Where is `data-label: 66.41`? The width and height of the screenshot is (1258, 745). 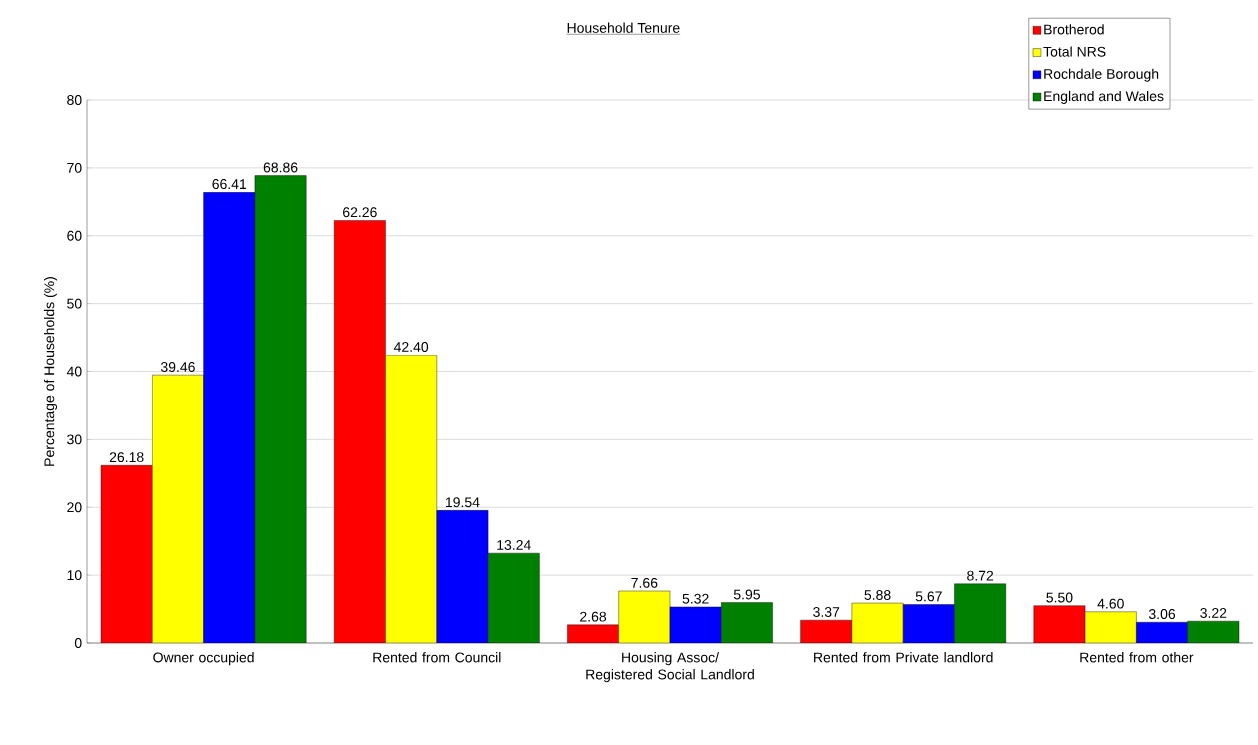
data-label: 66.41 is located at coordinates (229, 184).